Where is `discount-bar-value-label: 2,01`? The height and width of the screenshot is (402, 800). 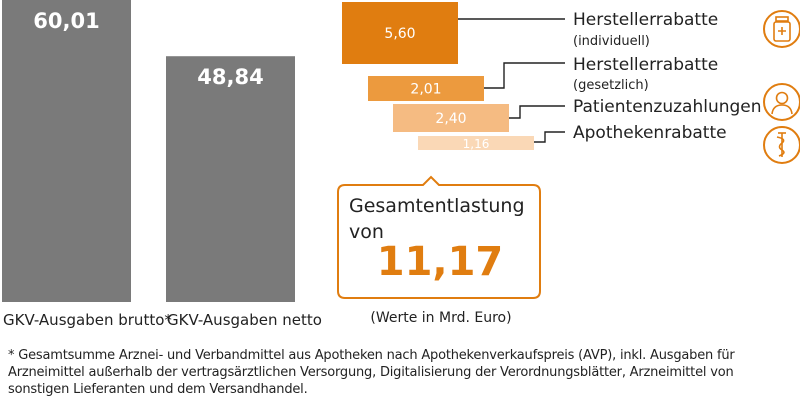 discount-bar-value-label: 2,01 is located at coordinates (425, 90).